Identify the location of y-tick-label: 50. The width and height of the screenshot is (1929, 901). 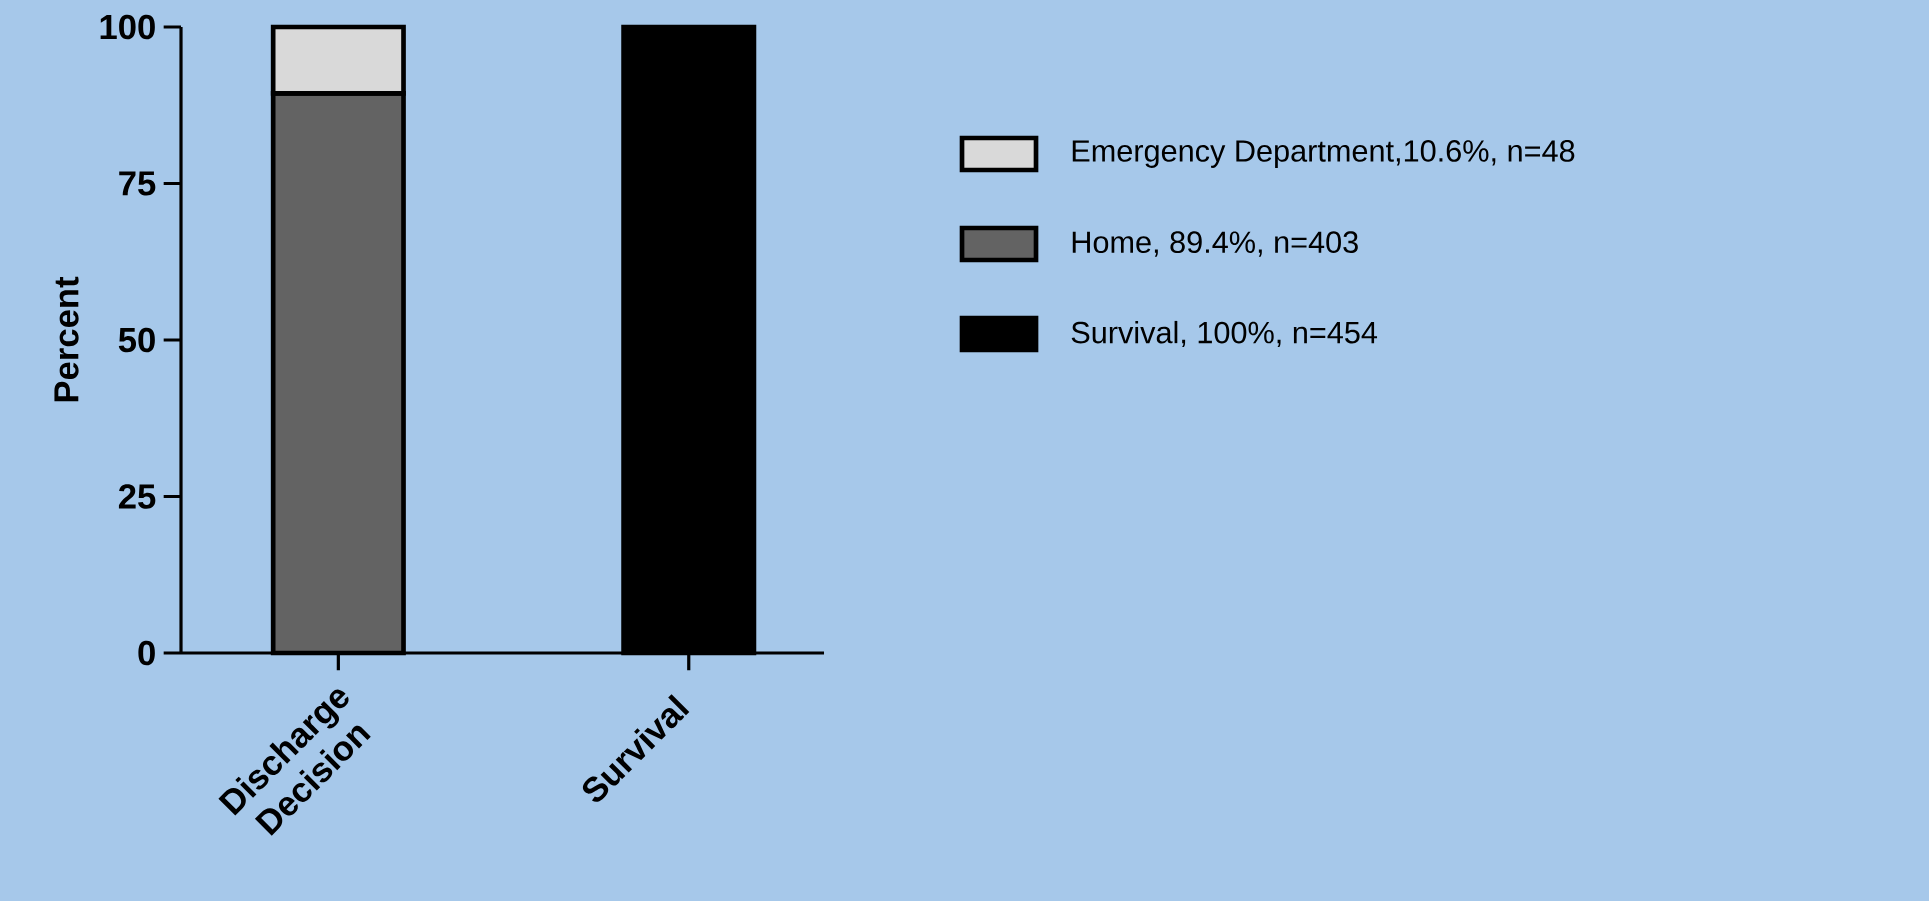
(136, 340).